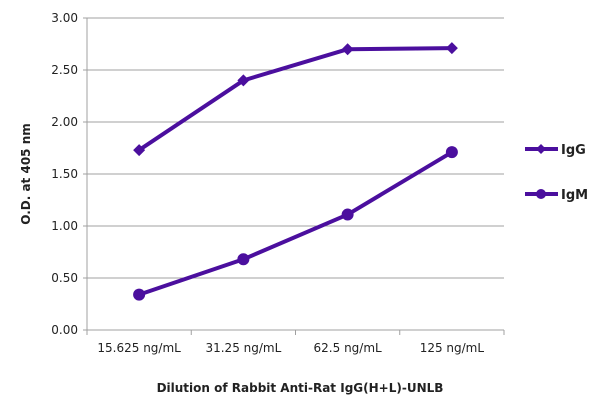  I want to click on legend-label-igg: IgG, so click(573, 150).